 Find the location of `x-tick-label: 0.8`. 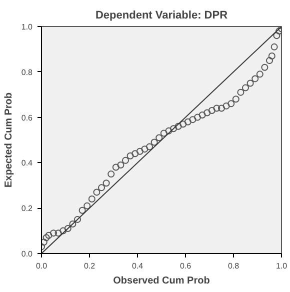

x-tick-label: 0.8 is located at coordinates (234, 266).